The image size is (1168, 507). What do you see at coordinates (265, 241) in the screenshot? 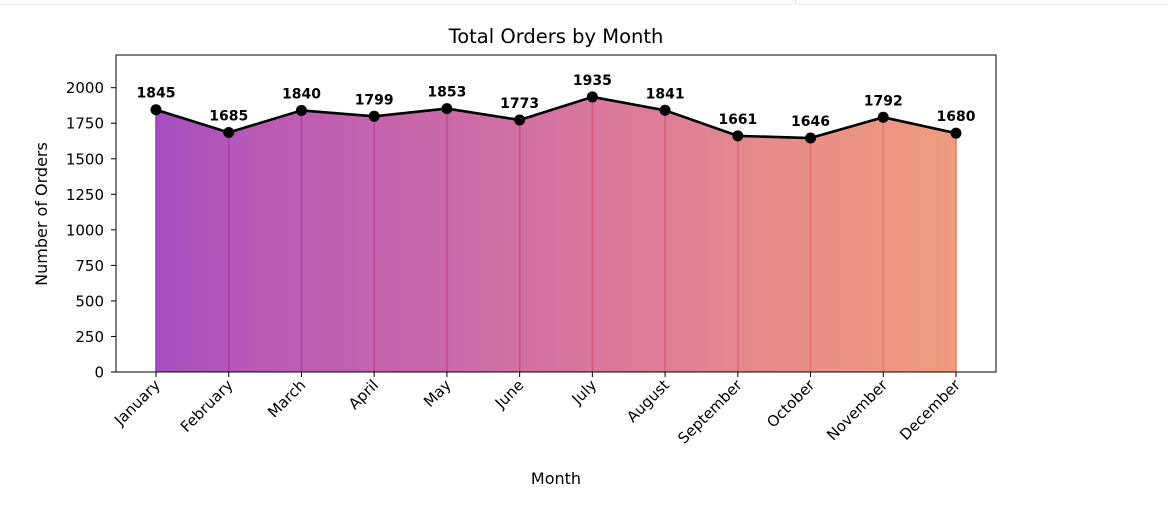
I see `area-segment-february` at bounding box center [265, 241].